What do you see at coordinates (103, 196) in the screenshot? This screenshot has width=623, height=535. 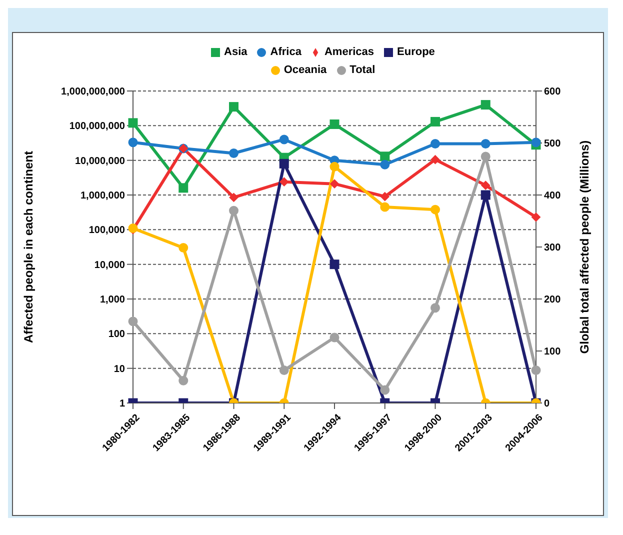 I see `y-tick-label: 1,000,000` at bounding box center [103, 196].